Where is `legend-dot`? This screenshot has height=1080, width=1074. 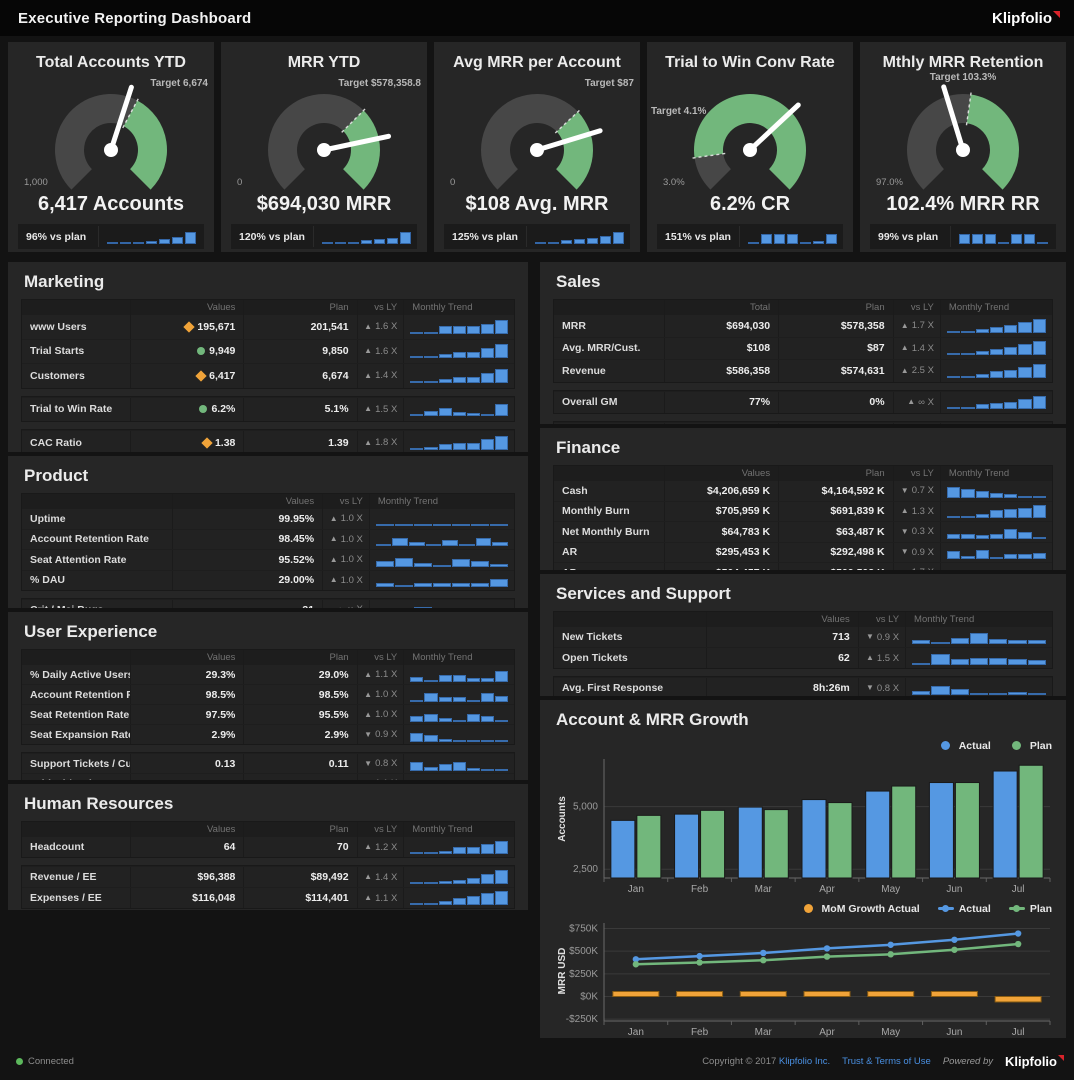
legend-dot is located at coordinates (1016, 745).